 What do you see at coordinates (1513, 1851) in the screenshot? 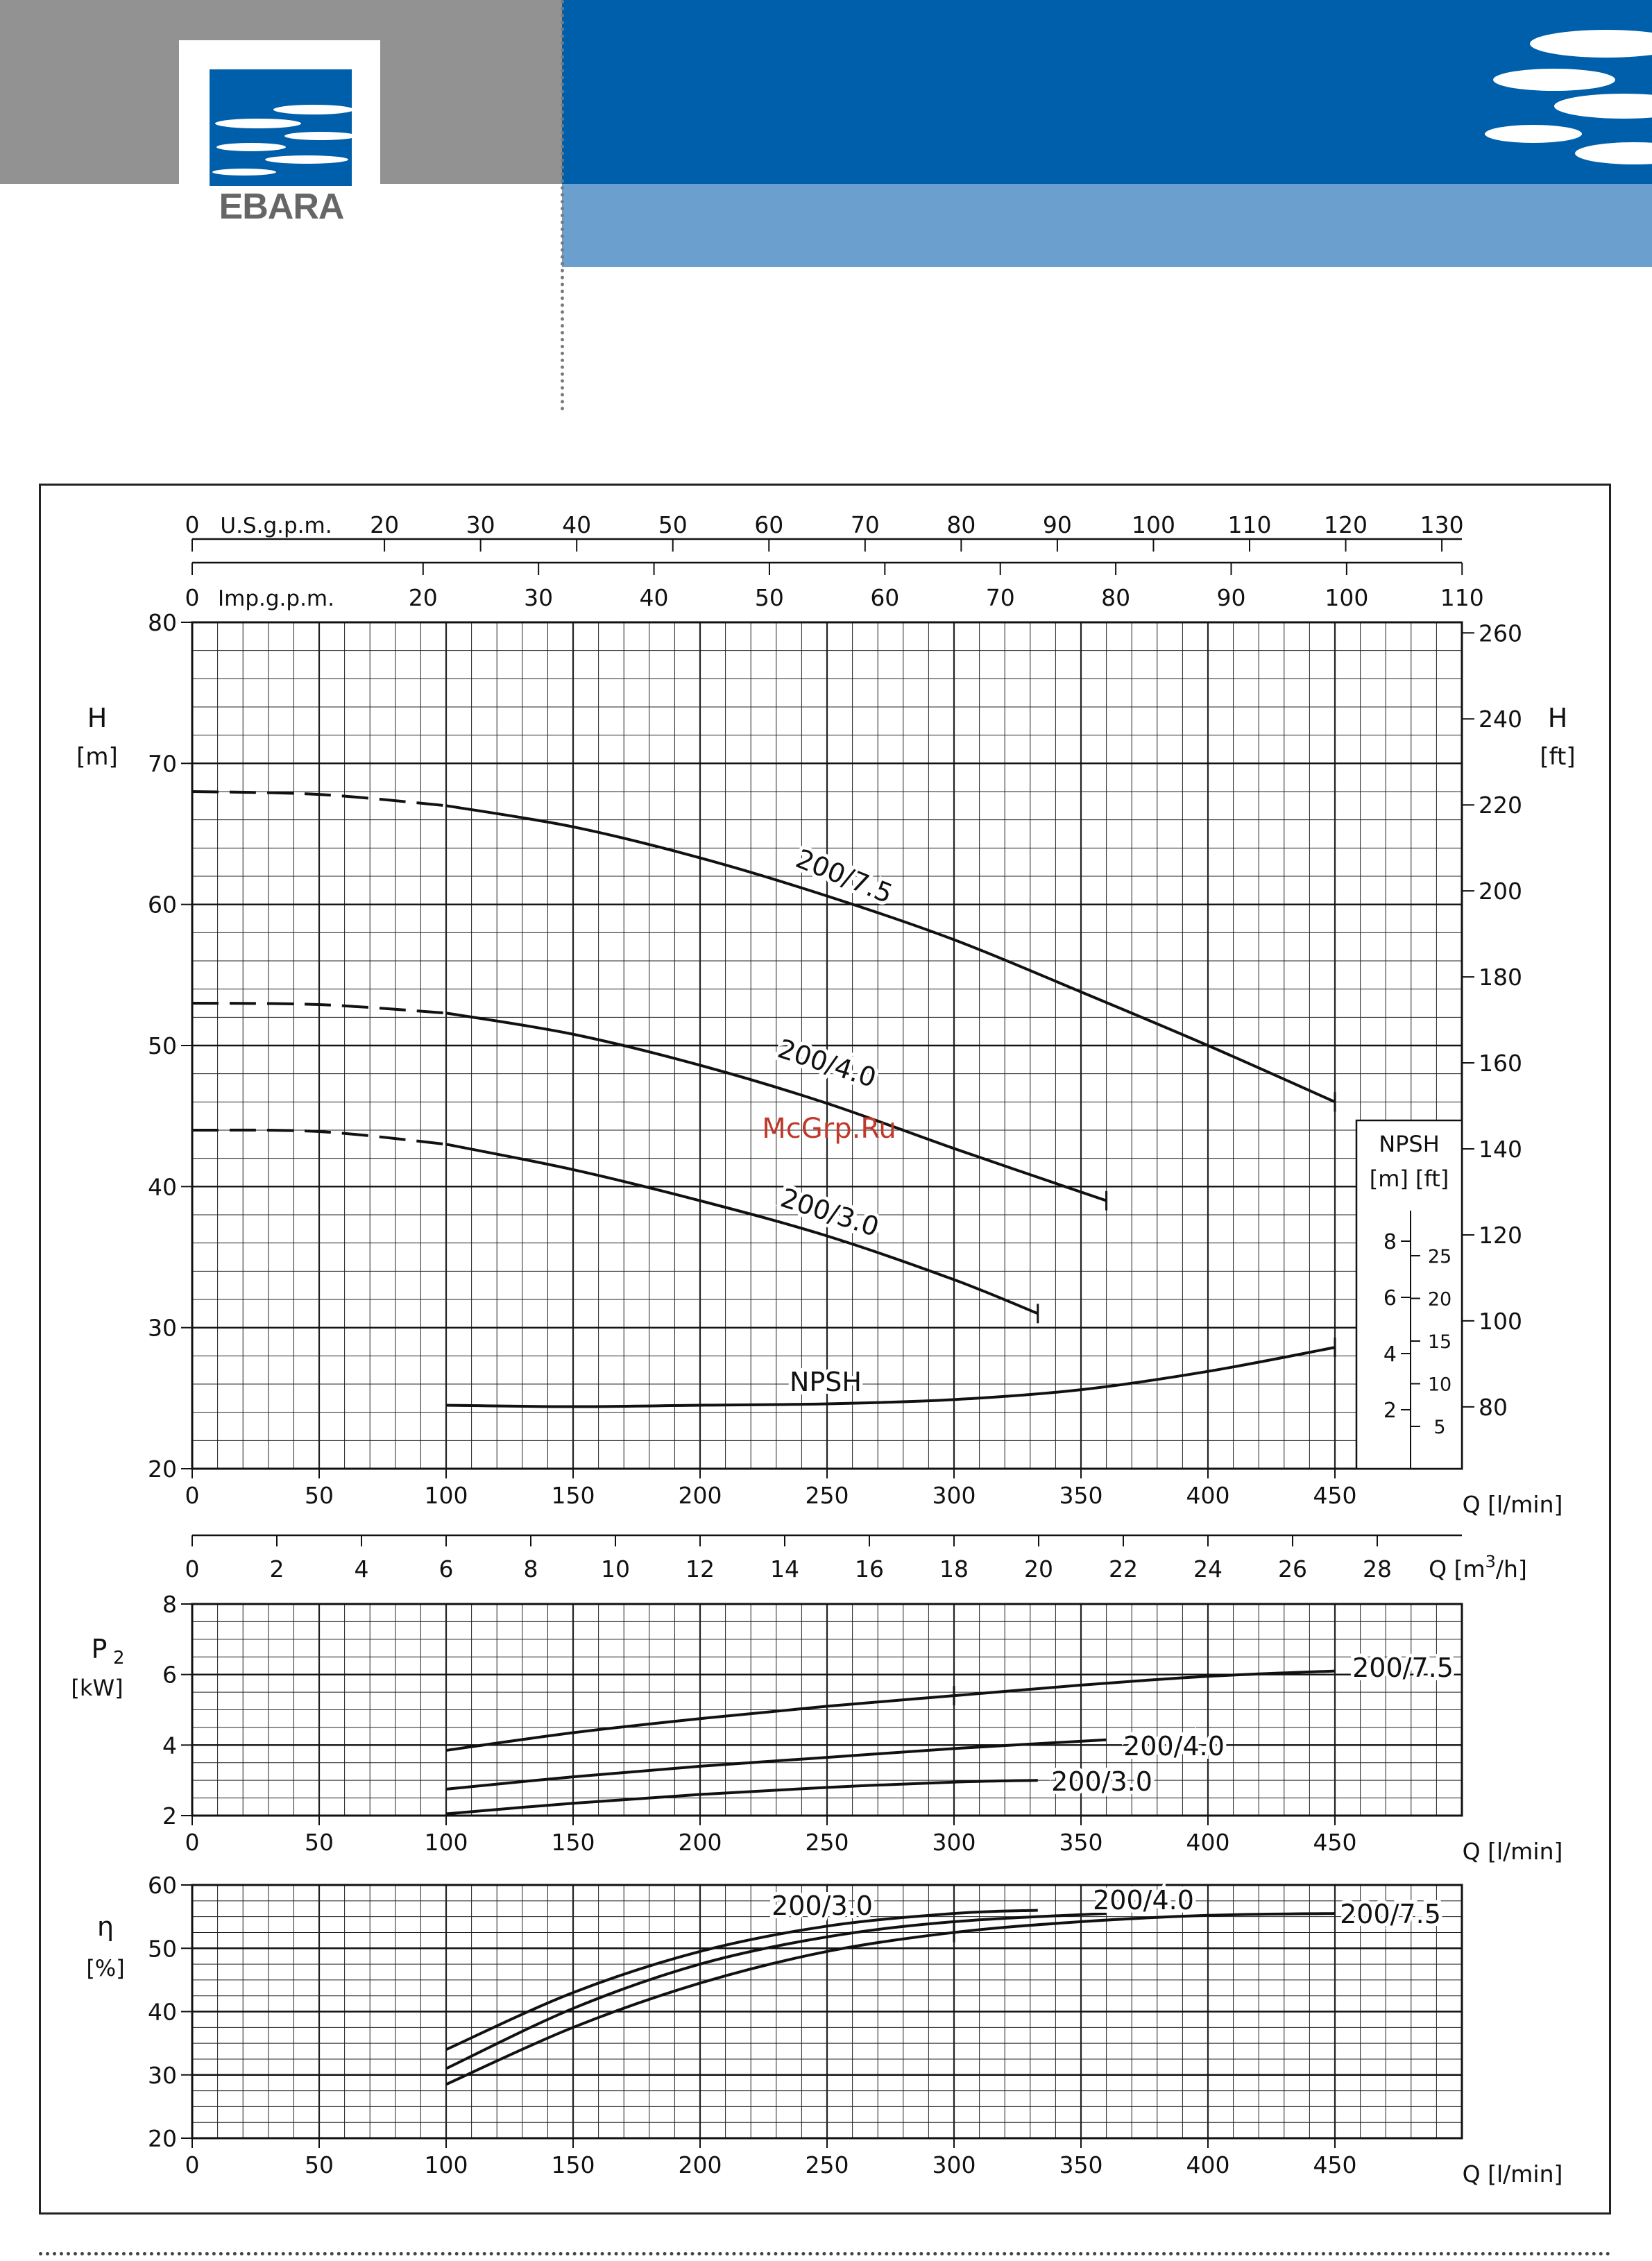
I see `power-x-axis-label: Q [l/min]` at bounding box center [1513, 1851].